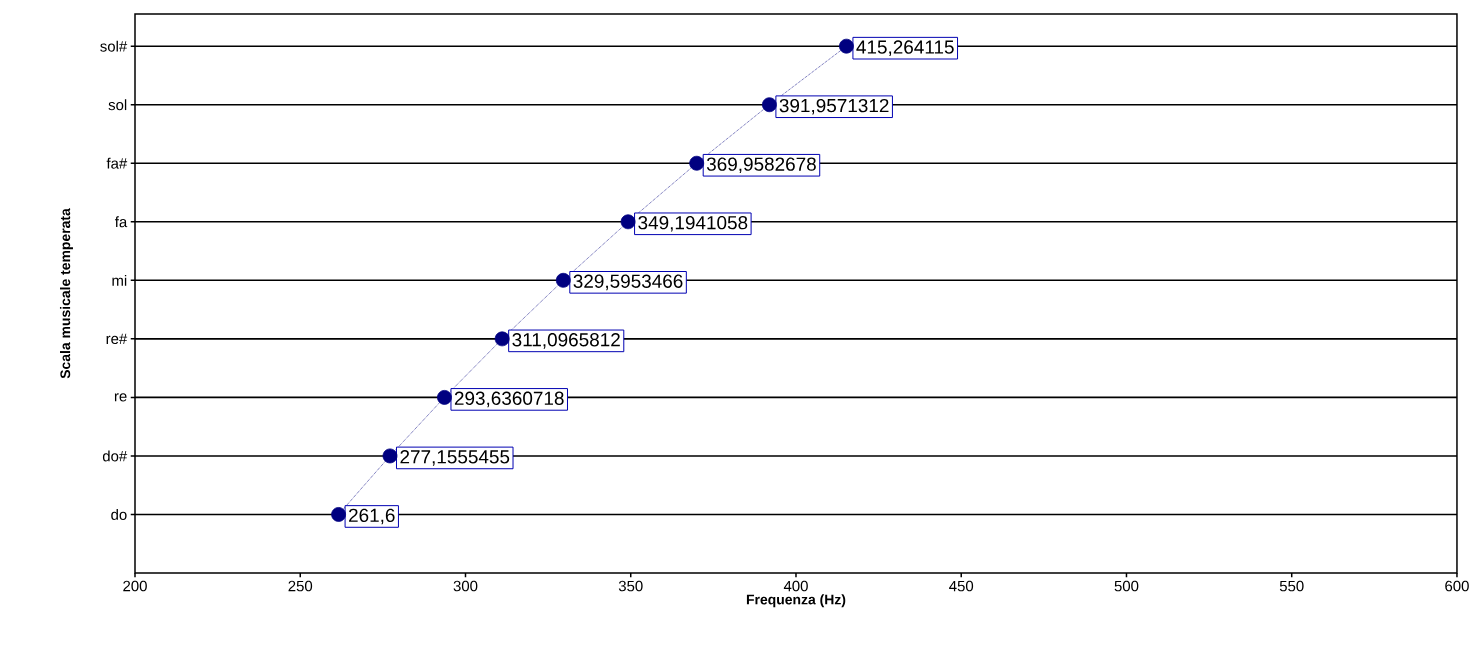 The height and width of the screenshot is (646, 1474). What do you see at coordinates (566, 341) in the screenshot?
I see `data-label: 311,0965812` at bounding box center [566, 341].